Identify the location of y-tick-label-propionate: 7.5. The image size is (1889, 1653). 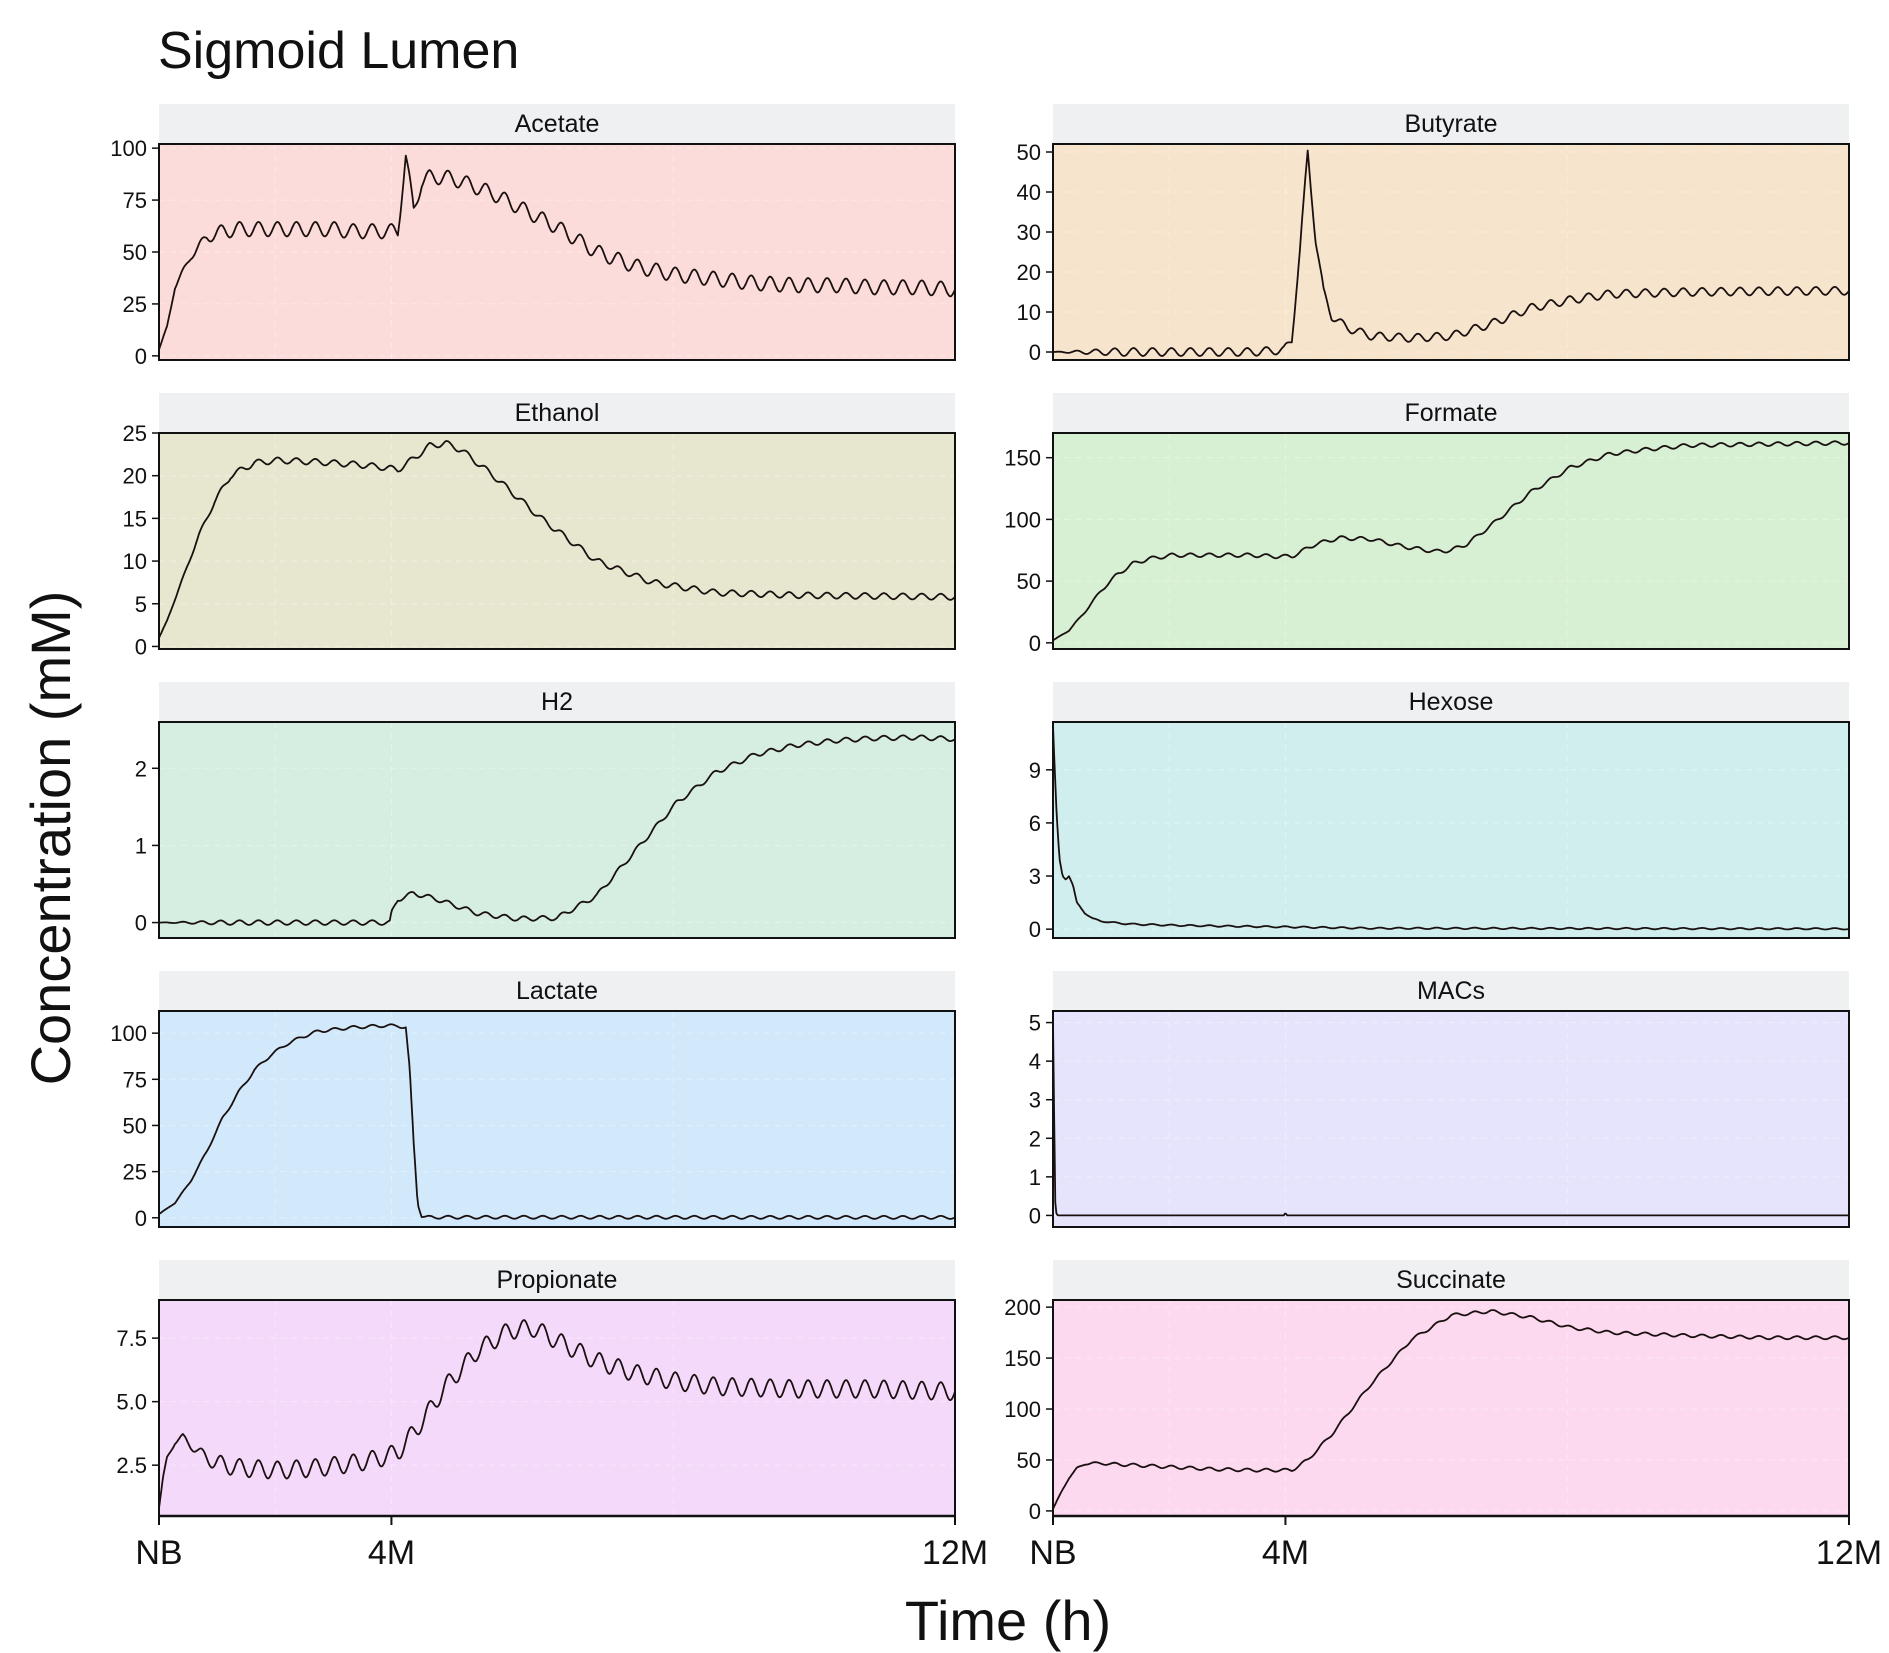
(131, 1338).